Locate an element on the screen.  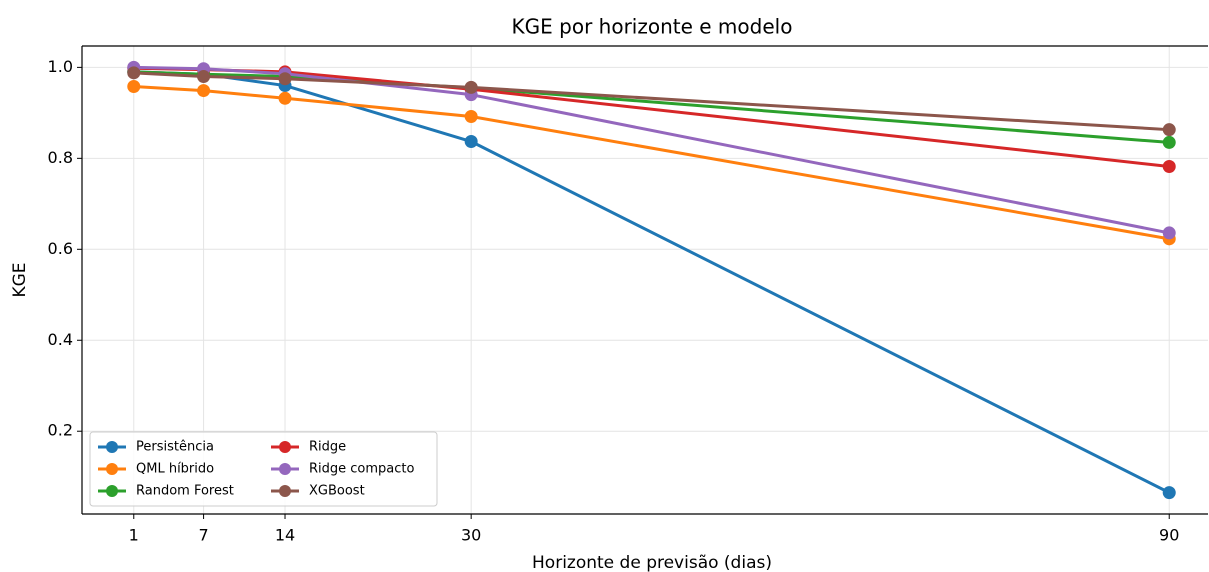
legend-box is located at coordinates (263, 469).